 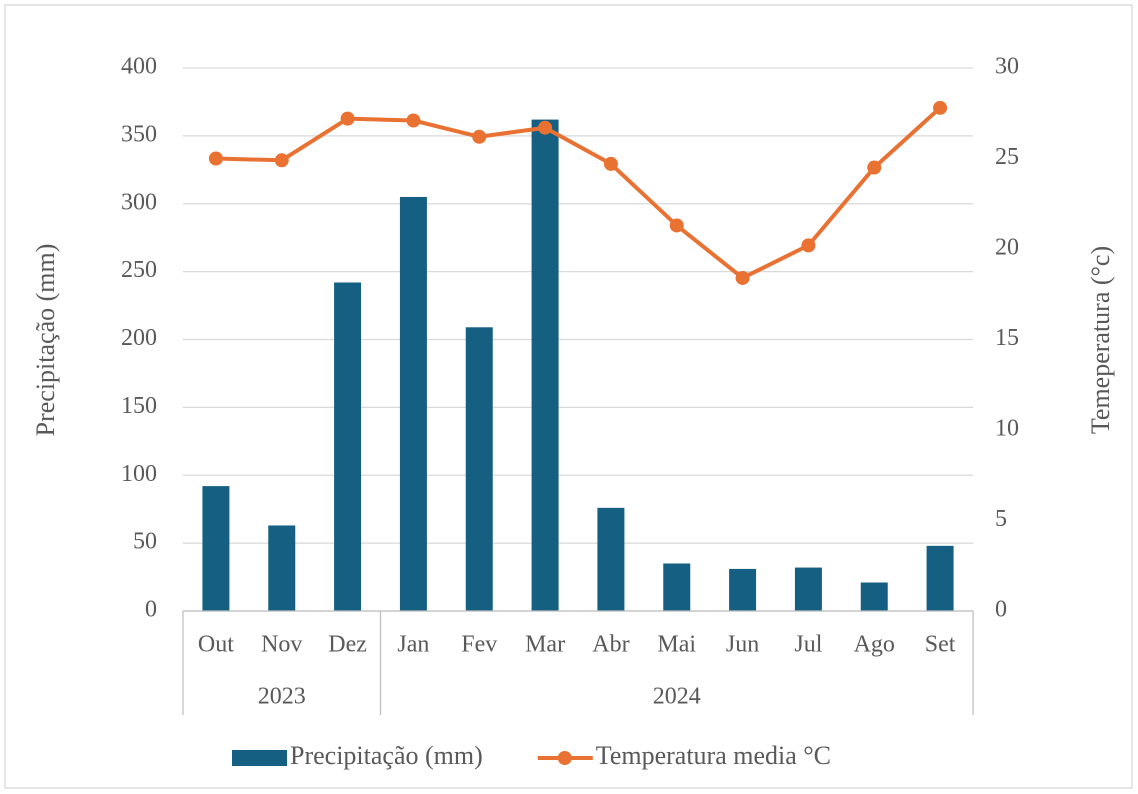 I want to click on y2-tick-label: 15, so click(x=1007, y=338).